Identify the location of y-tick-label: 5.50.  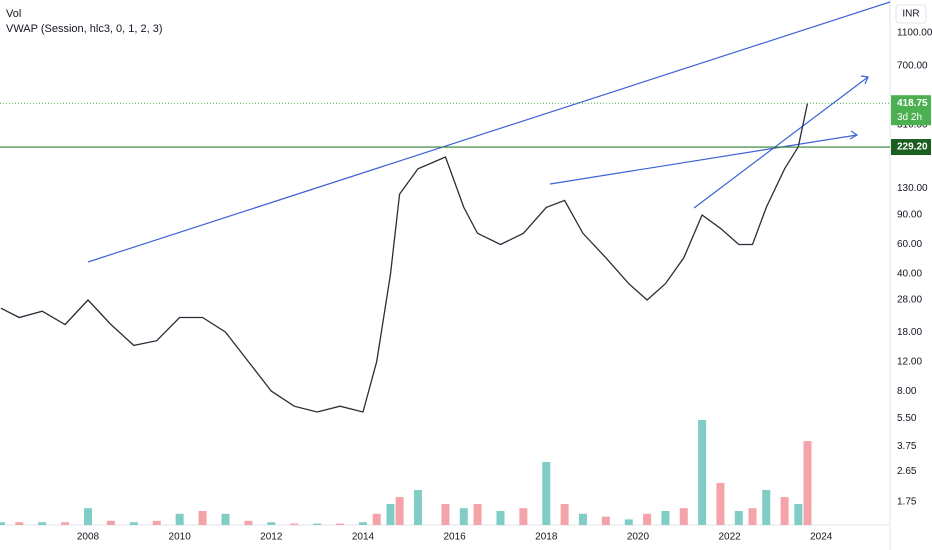
(907, 418).